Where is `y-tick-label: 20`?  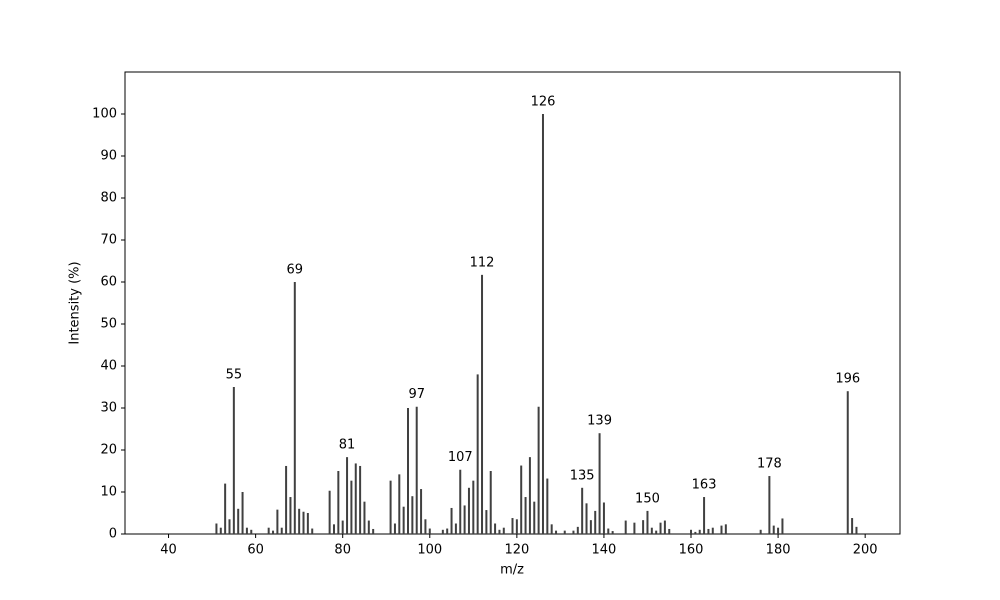 y-tick-label: 20 is located at coordinates (108, 450).